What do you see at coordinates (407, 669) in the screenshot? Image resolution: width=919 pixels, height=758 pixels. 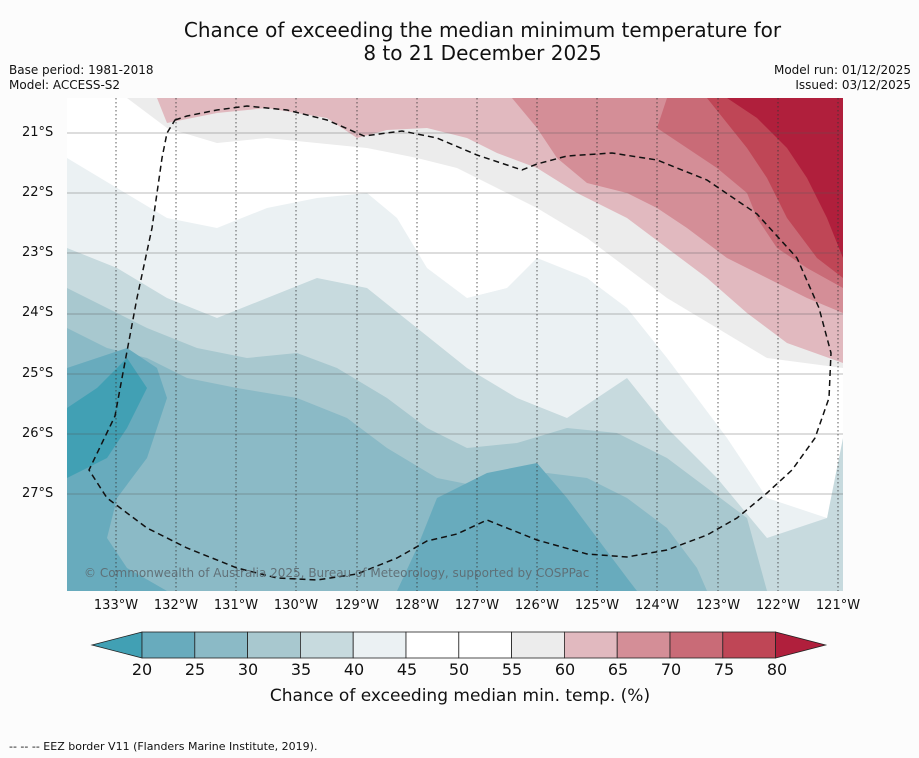 I see `colorbar-tick-45: 45` at bounding box center [407, 669].